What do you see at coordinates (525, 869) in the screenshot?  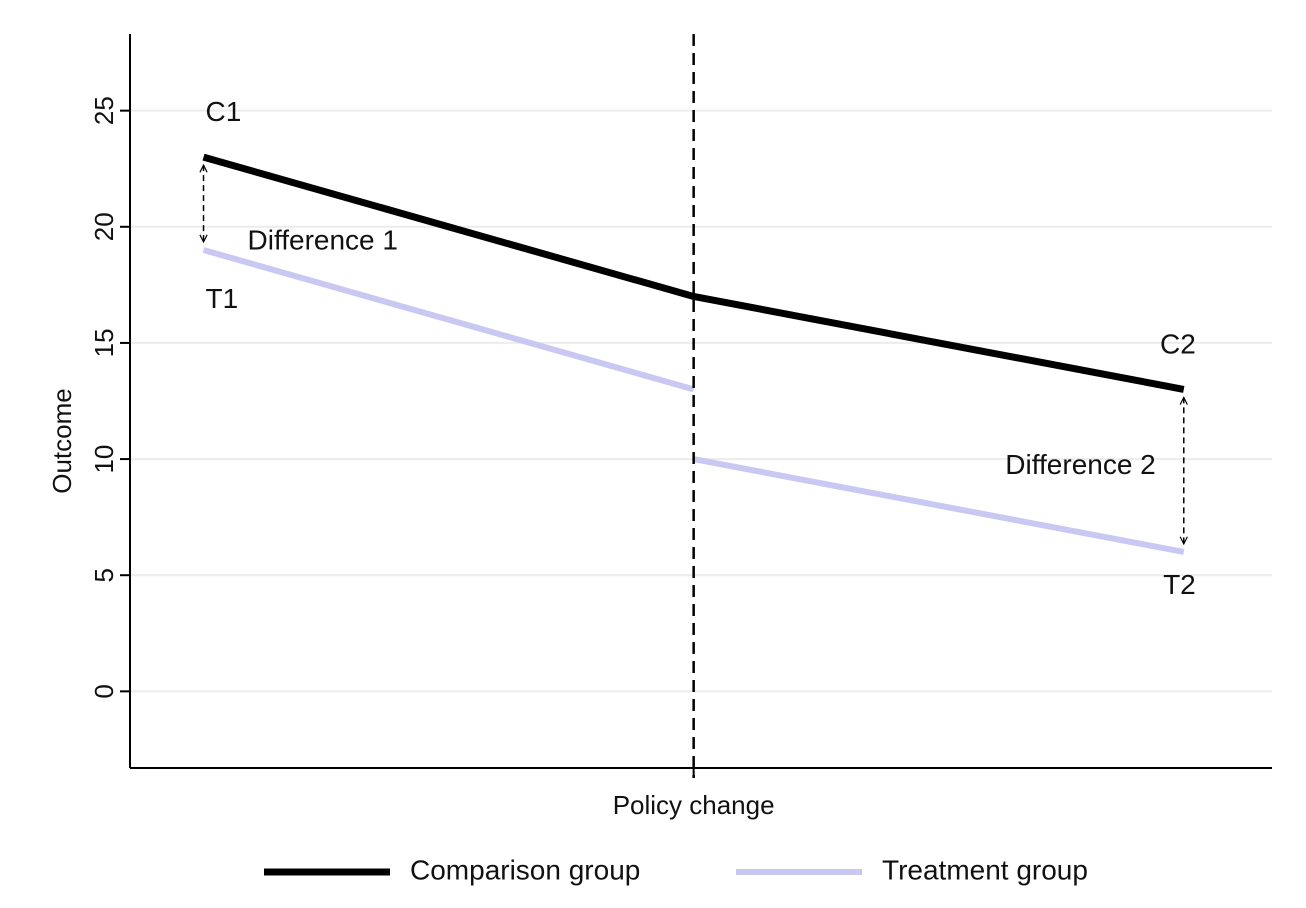 I see `legend-label-comparison-group: Comparison group` at bounding box center [525, 869].